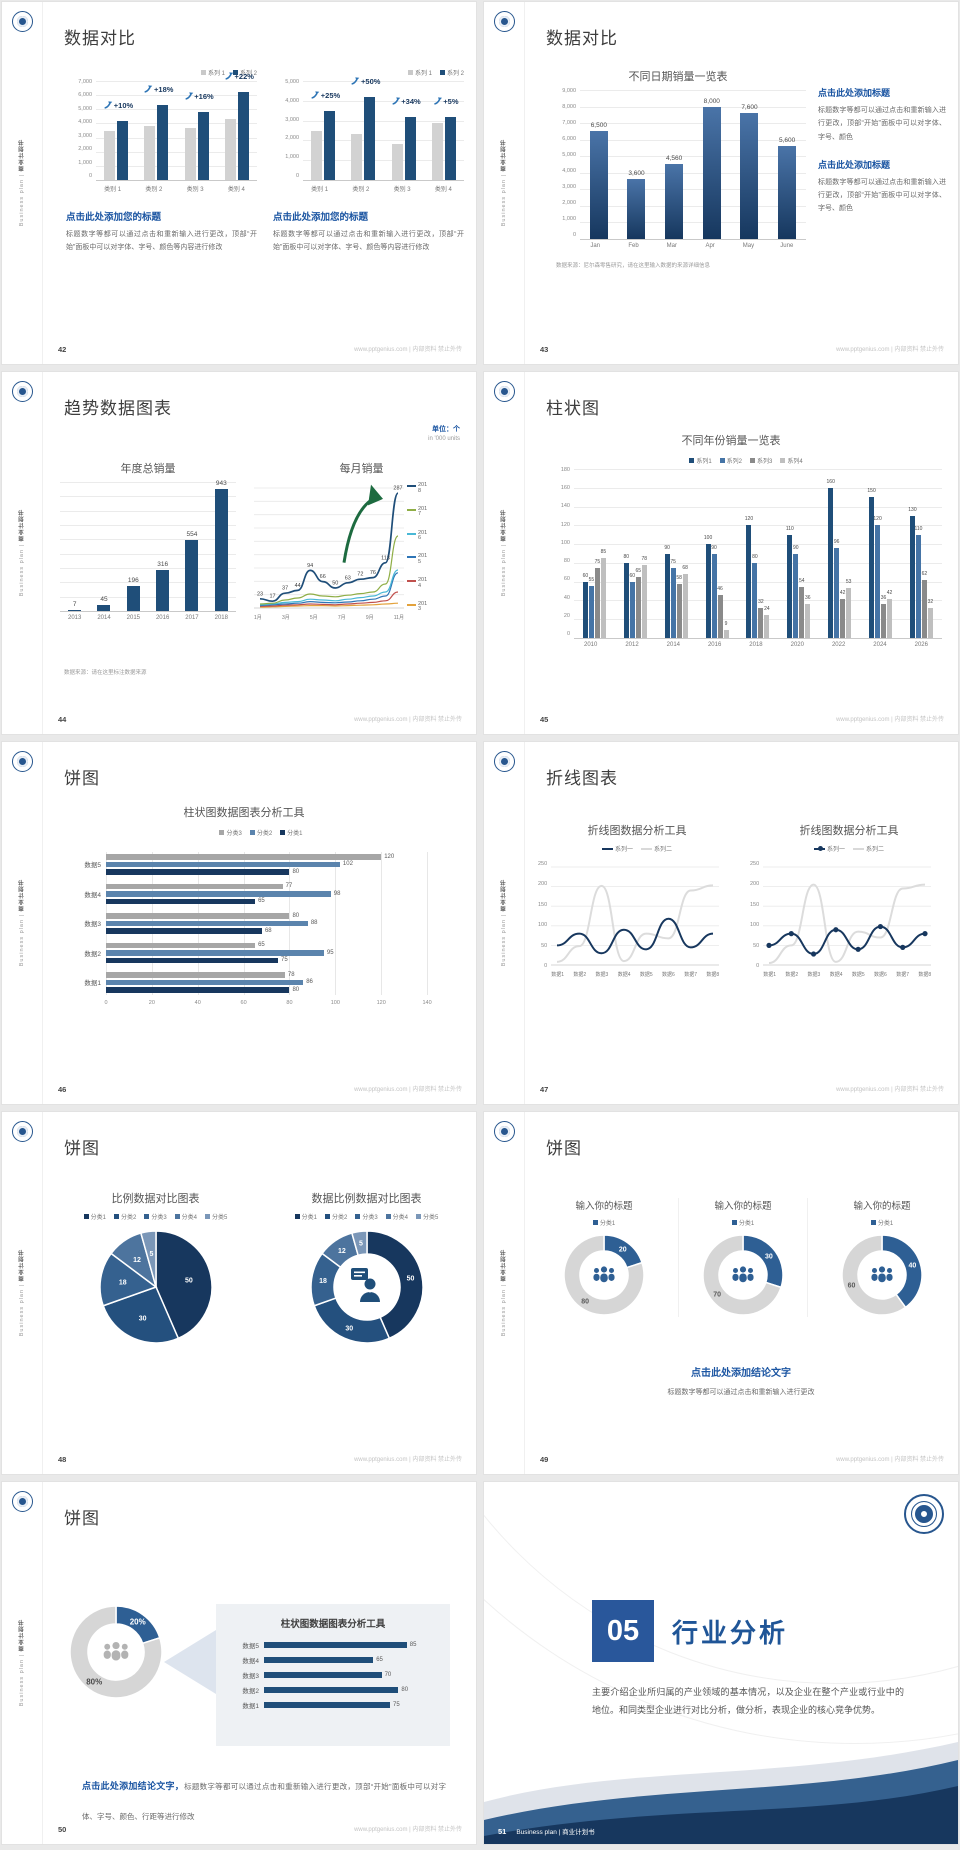 The image size is (960, 1850). What do you see at coordinates (413, 1645) in the screenshot?
I see `bar-value: 85` at bounding box center [413, 1645].